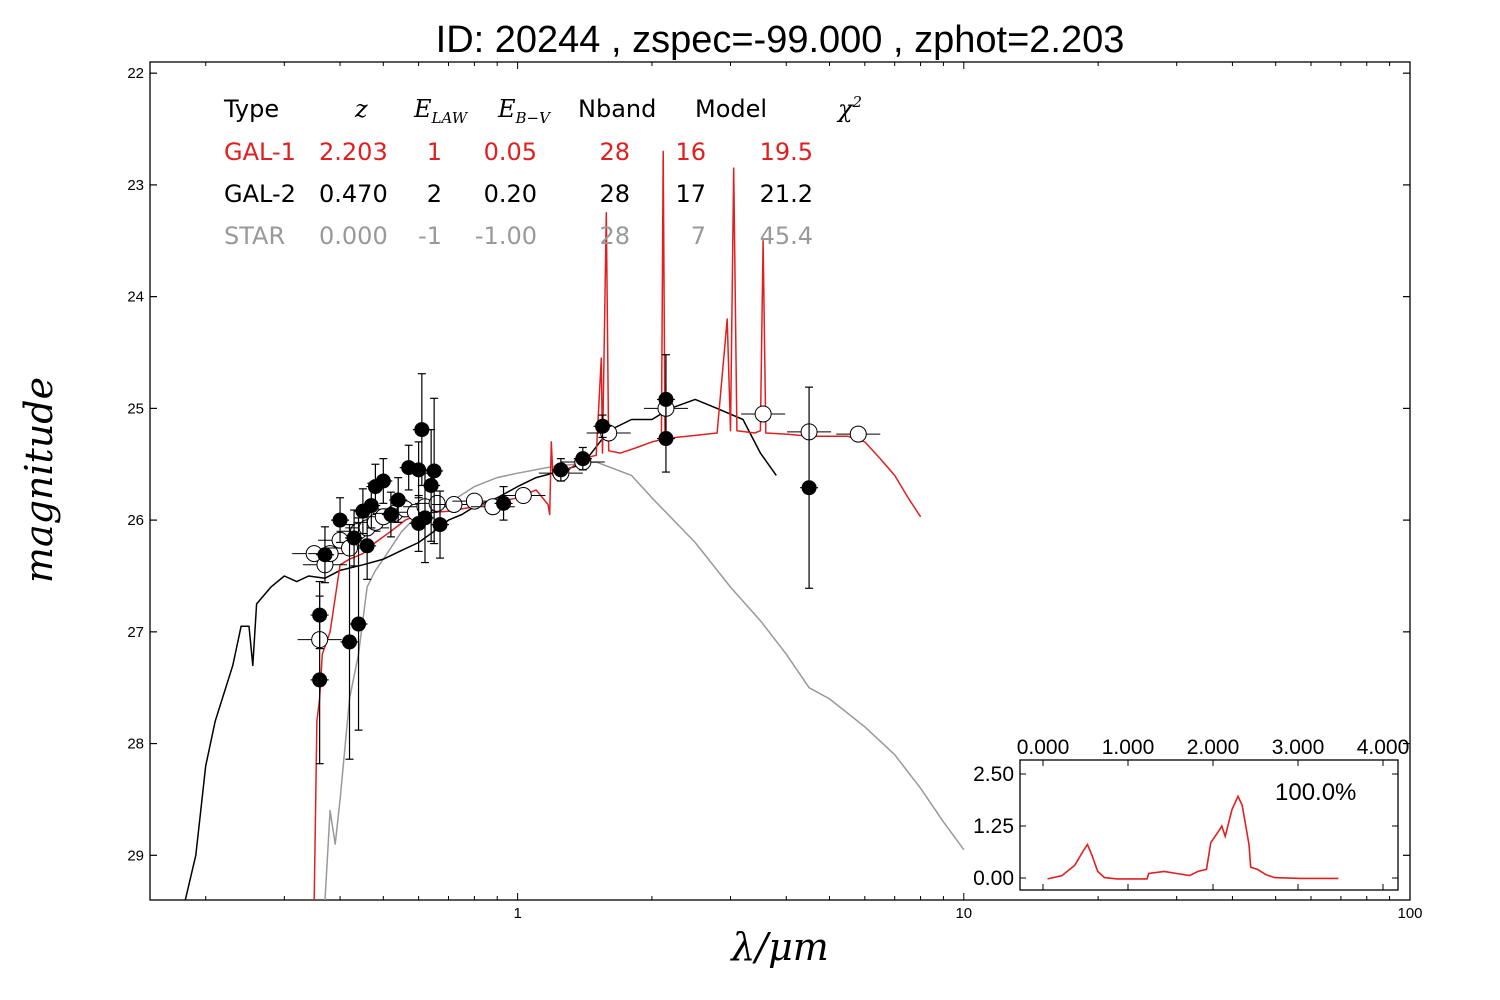 This screenshot has width=1500, height=1000. Describe the element at coordinates (1128, 747) in the screenshot. I see `inset-x-tick-label: 1.000` at that location.